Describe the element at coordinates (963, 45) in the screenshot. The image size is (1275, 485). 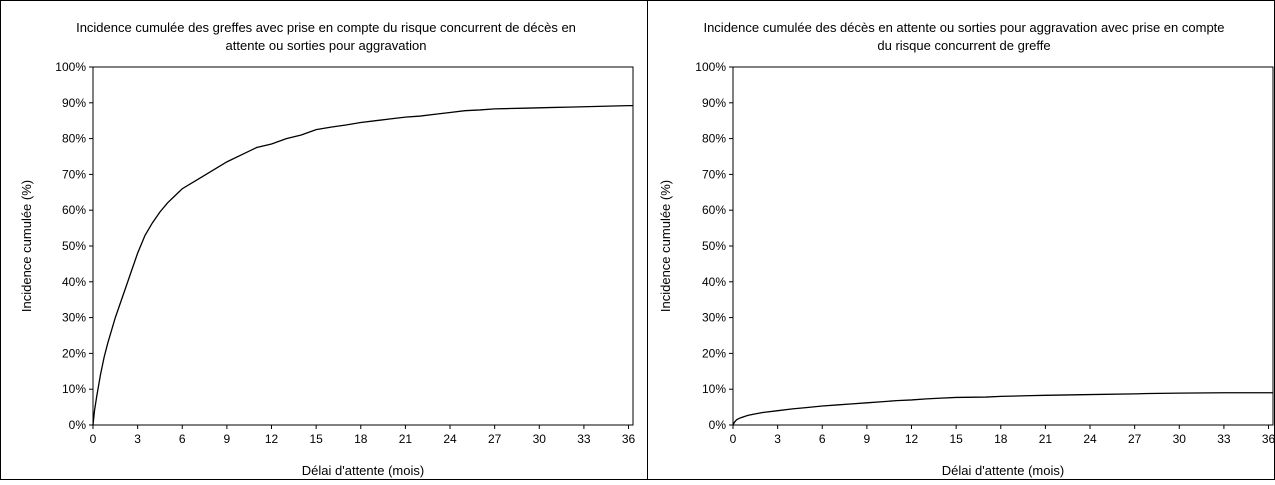
I see `panel-title-line2: du risque concurrent de greffe` at that location.